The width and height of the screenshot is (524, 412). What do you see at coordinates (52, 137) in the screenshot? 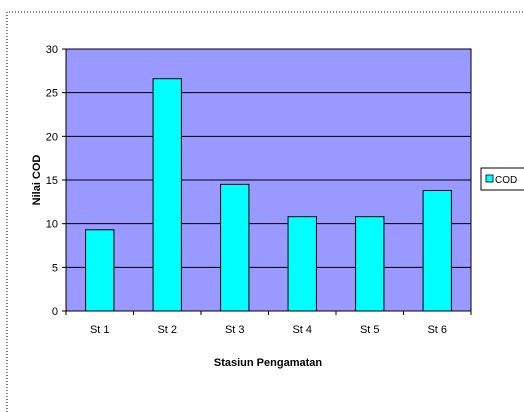
I see `y-tick-label-20: 20` at bounding box center [52, 137].